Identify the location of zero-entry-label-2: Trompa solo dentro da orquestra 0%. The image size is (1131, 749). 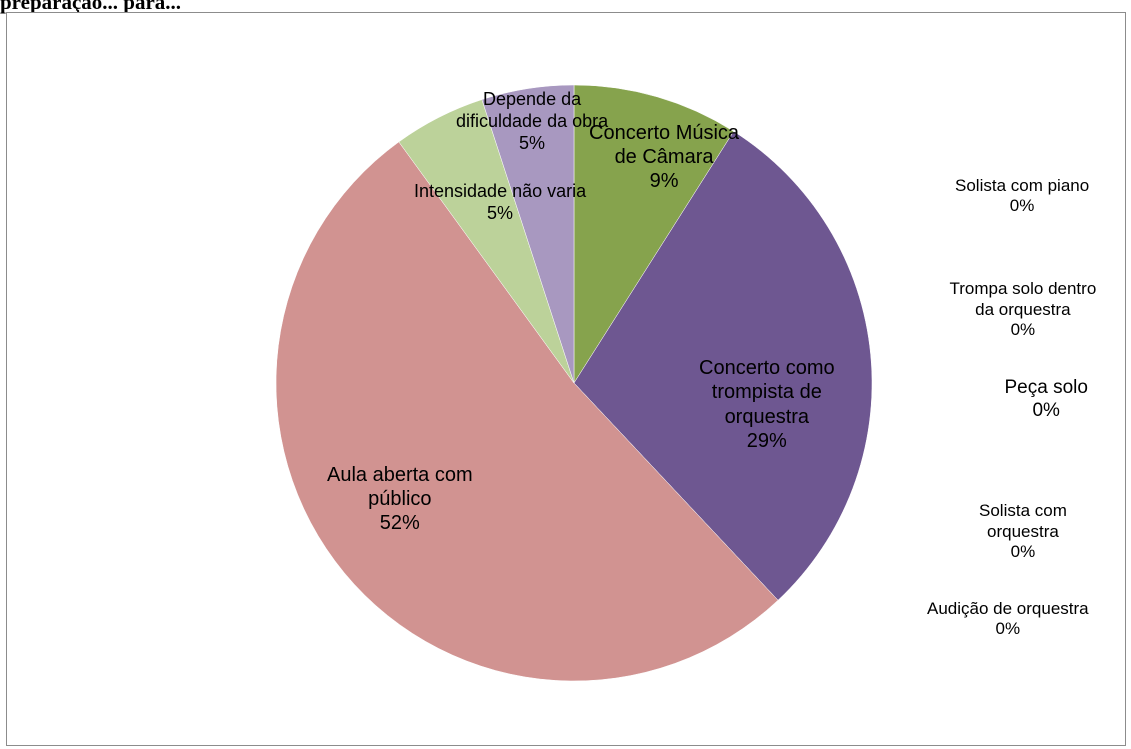
(1023, 310).